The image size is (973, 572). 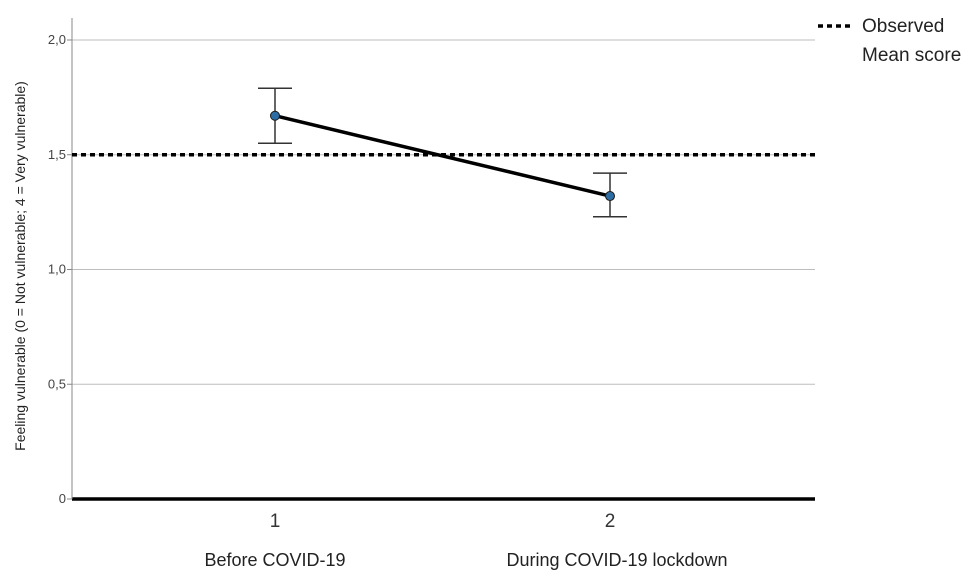 I want to click on x-tick-label-0: 1, so click(x=275, y=521).